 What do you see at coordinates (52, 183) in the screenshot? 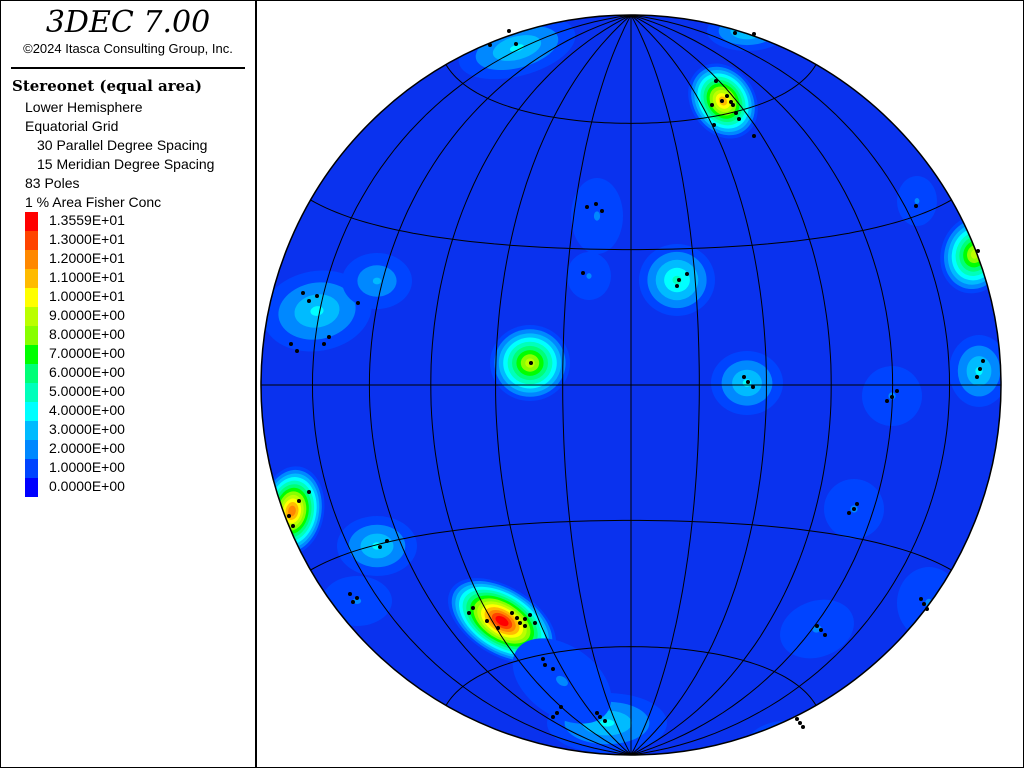
I see `pole-count-label: 83 Poles` at bounding box center [52, 183].